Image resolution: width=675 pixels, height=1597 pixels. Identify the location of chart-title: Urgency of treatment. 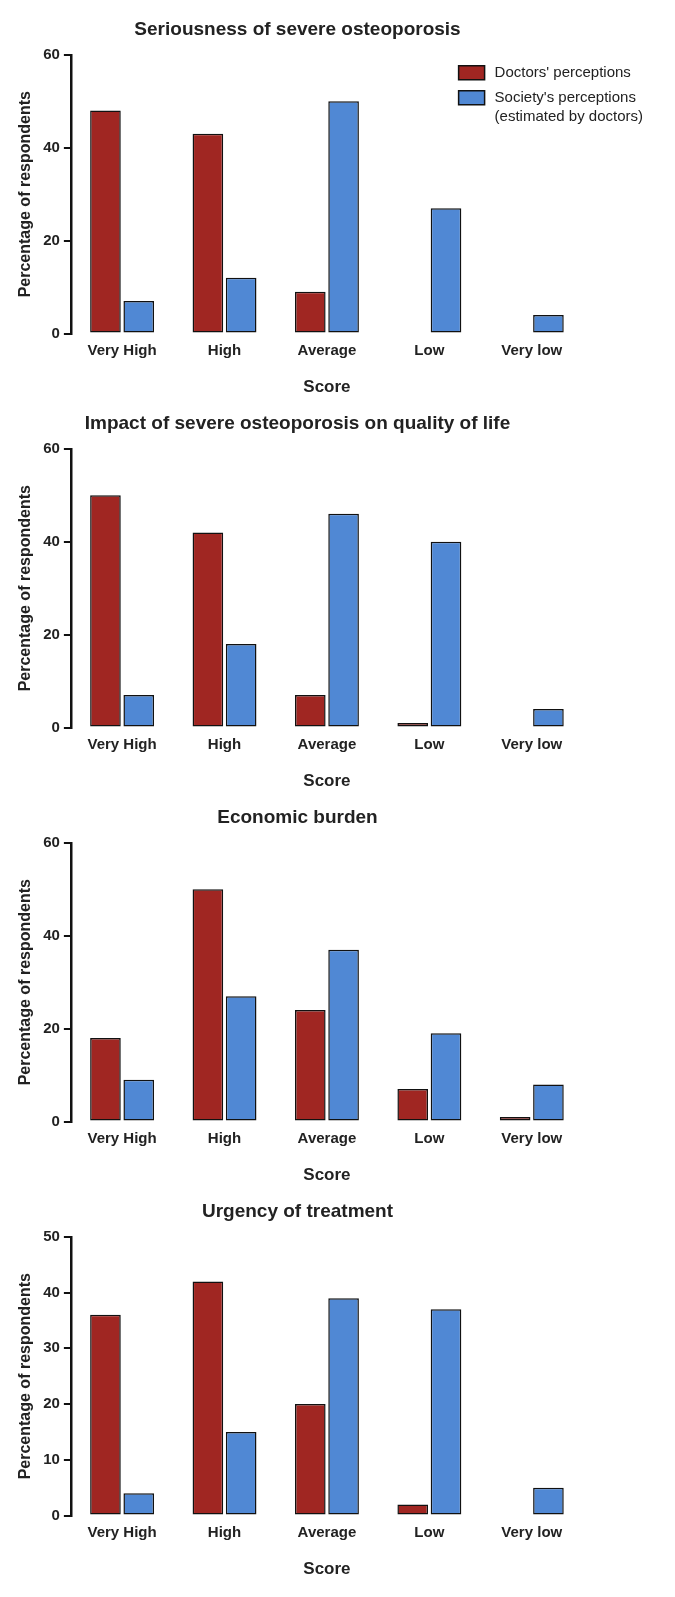
(297, 1210).